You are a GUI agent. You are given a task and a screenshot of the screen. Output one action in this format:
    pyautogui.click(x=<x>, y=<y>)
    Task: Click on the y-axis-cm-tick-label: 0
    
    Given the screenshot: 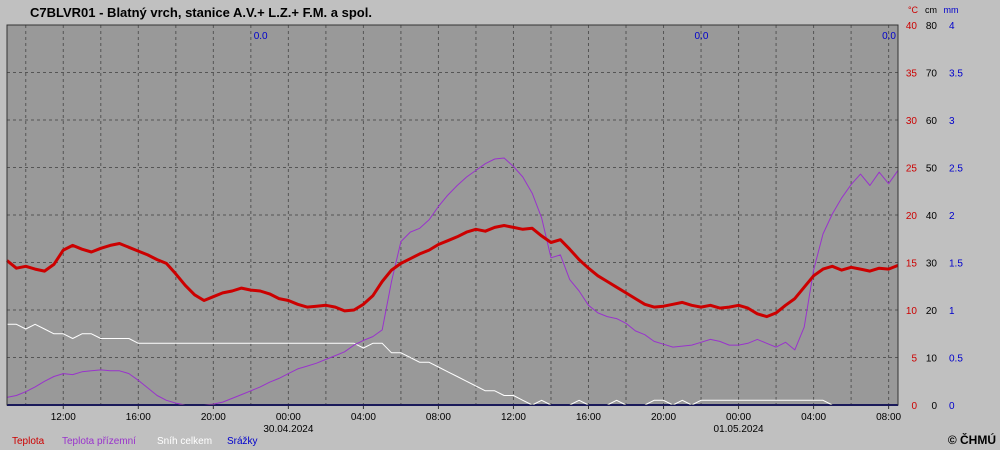 What is the action you would take?
    pyautogui.click(x=934, y=406)
    